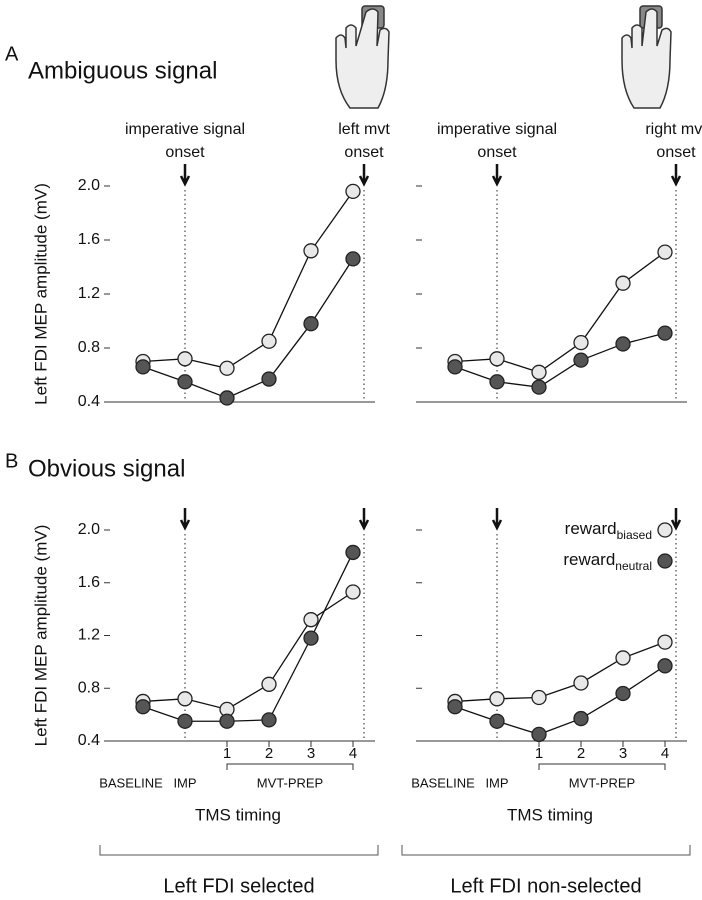  Describe the element at coordinates (122, 70) in the screenshot. I see `panel-title: Ambiguous signal` at that location.